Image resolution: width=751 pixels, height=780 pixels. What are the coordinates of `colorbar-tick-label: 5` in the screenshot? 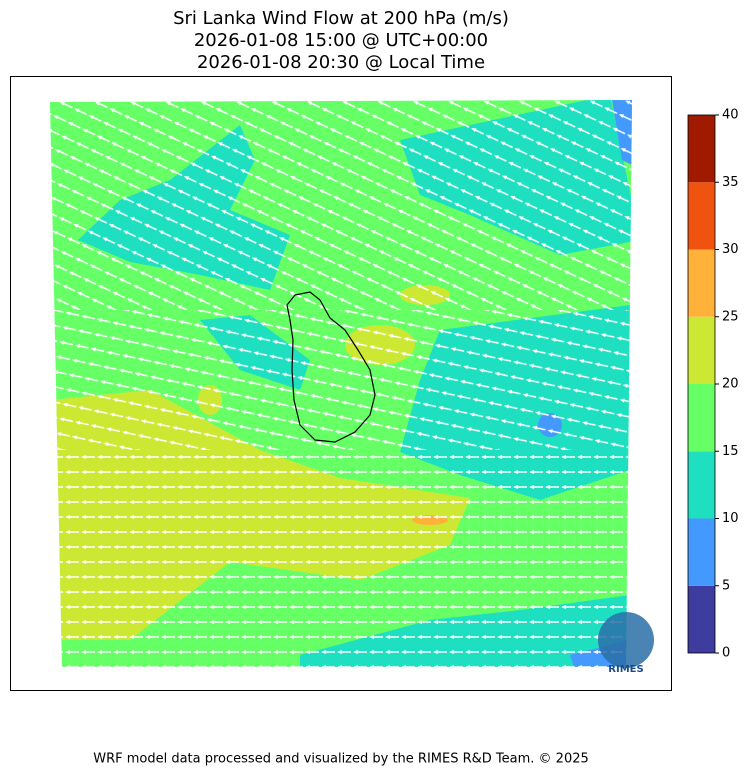 It's located at (726, 585).